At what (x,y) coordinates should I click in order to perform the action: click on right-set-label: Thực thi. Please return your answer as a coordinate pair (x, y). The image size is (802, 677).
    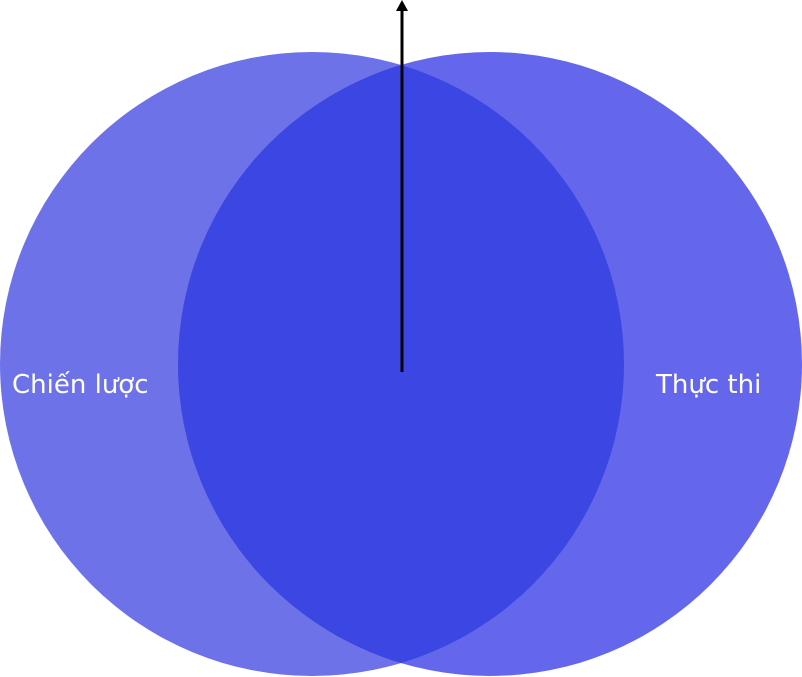
    Looking at the image, I should click on (708, 385).